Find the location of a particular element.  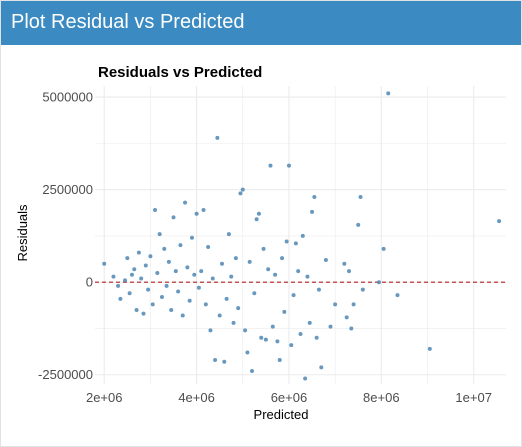

x-tick-label: 4e+06 is located at coordinates (196, 397).